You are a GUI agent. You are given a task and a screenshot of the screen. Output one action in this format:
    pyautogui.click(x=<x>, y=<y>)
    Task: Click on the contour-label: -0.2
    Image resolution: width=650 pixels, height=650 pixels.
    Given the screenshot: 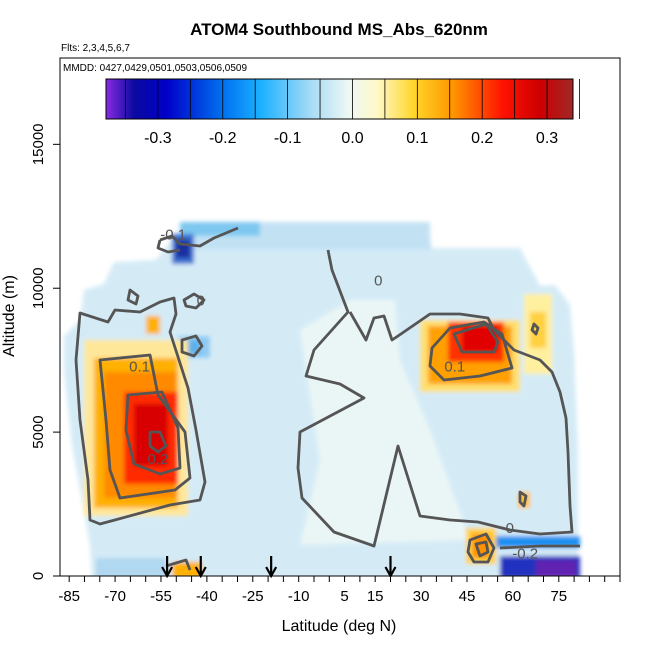 What is the action you would take?
    pyautogui.click(x=525, y=554)
    